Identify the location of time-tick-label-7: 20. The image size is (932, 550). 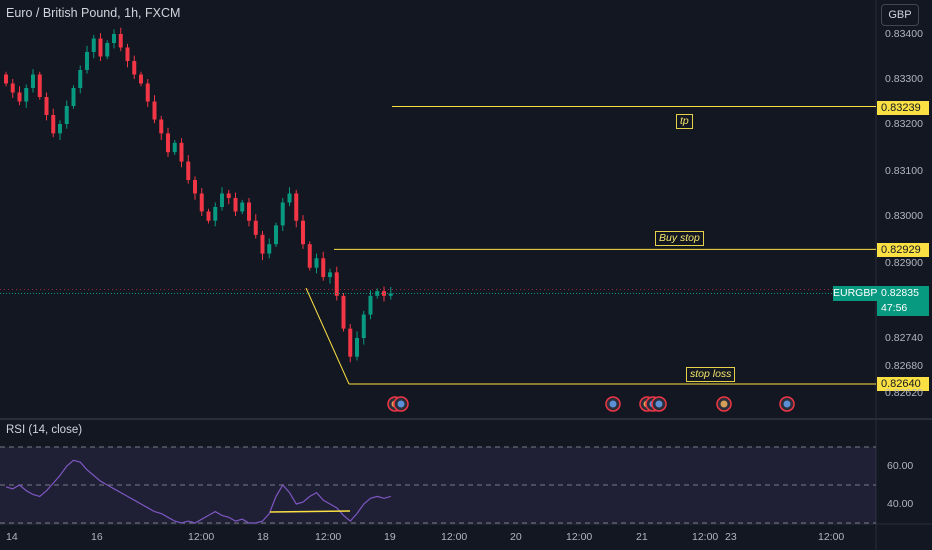
(516, 537).